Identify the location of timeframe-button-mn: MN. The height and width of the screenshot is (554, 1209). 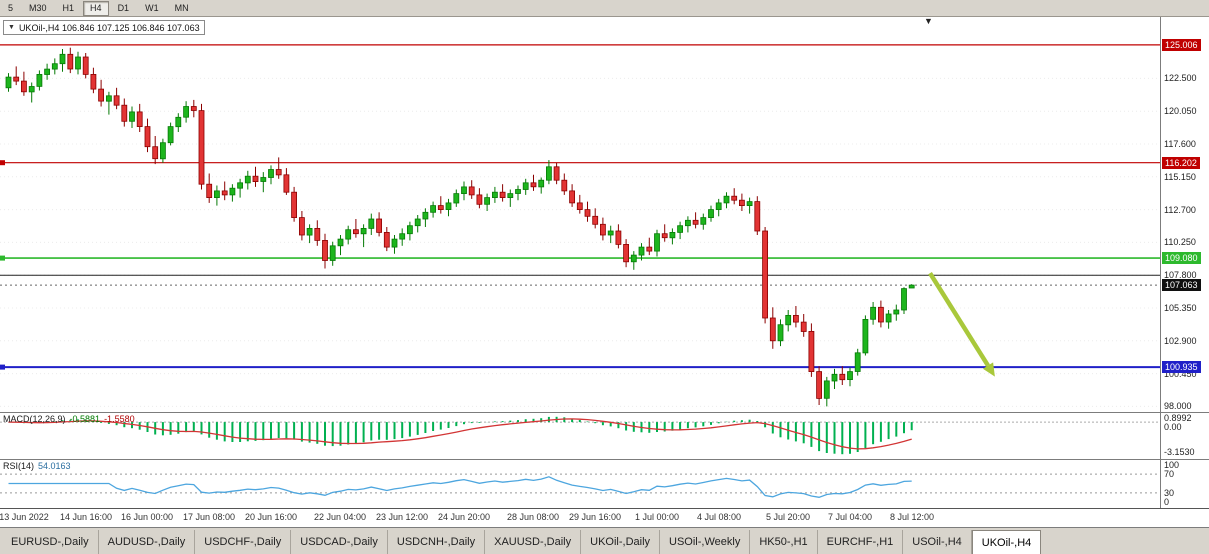
(181, 7).